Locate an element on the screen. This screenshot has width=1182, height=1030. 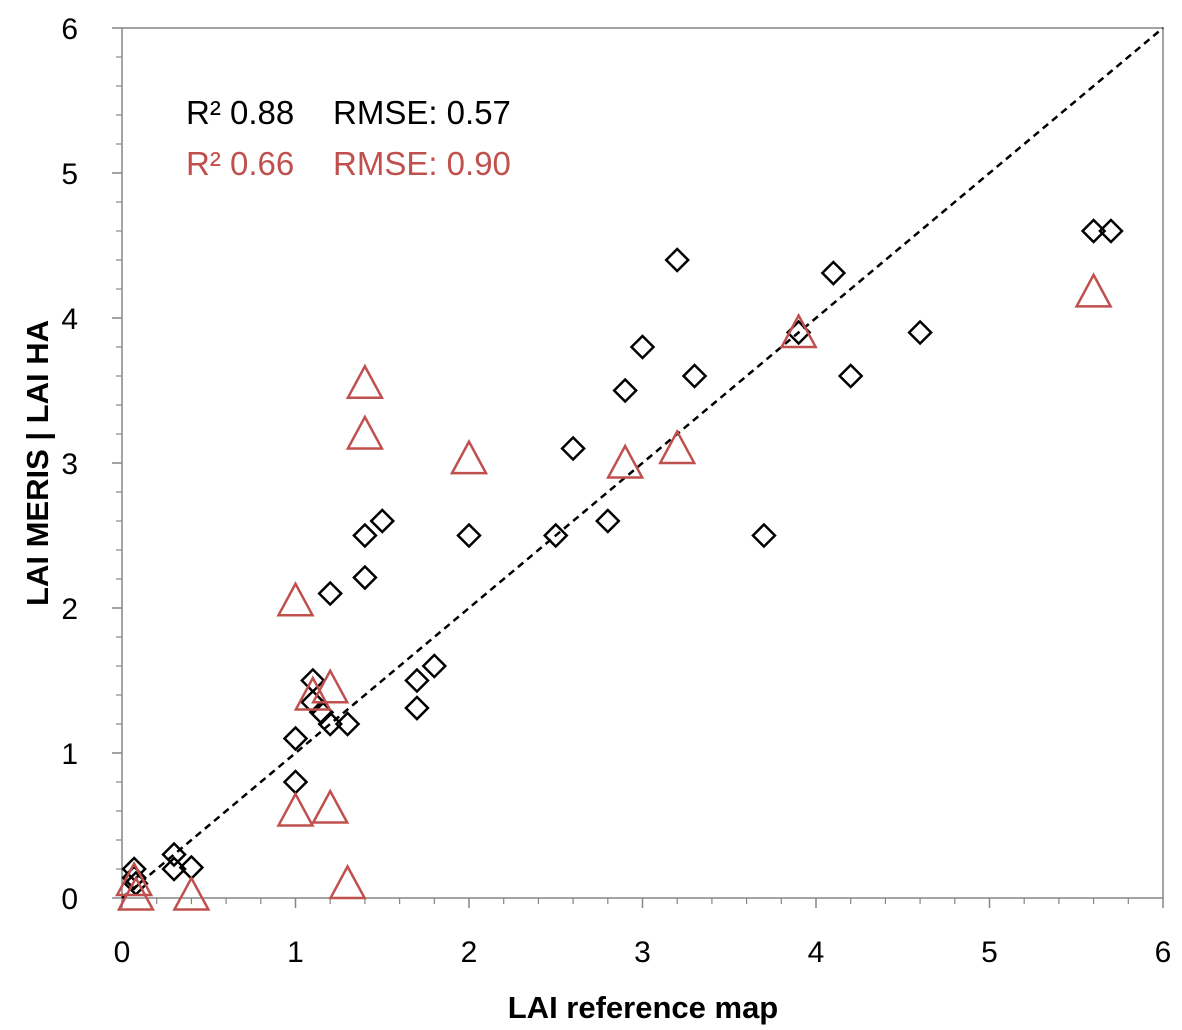
x-tick-label: 0 is located at coordinates (122, 952).